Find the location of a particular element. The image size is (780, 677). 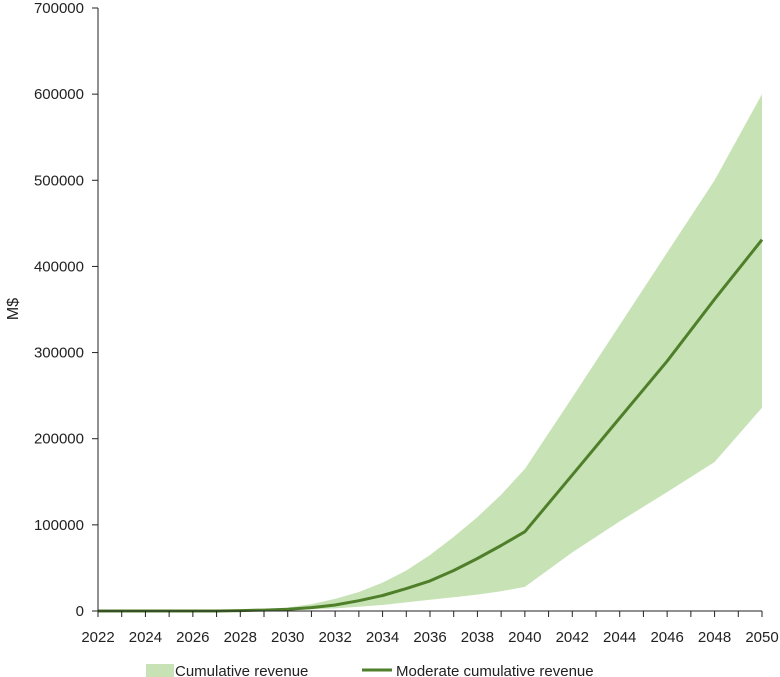

x-tick-label: 2050 is located at coordinates (761, 637).